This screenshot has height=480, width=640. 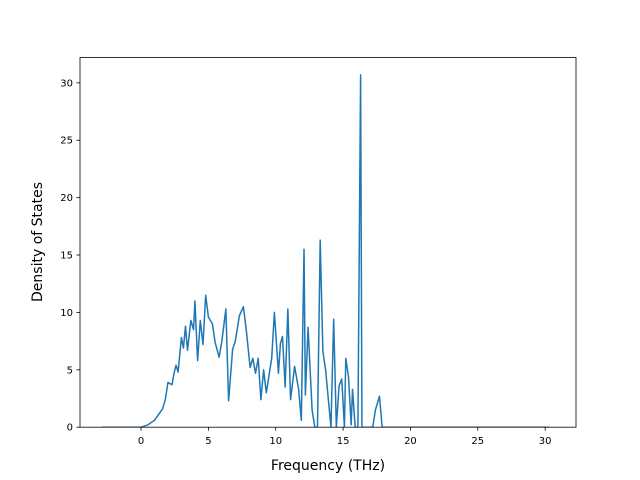 What do you see at coordinates (66, 198) in the screenshot?
I see `y-tick-label: 20` at bounding box center [66, 198].